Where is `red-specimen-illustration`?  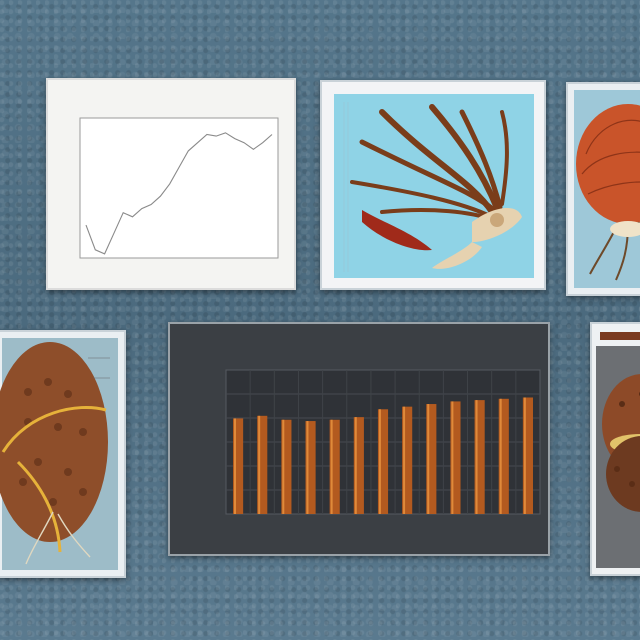
red-specimen-illustration is located at coordinates (607, 189).